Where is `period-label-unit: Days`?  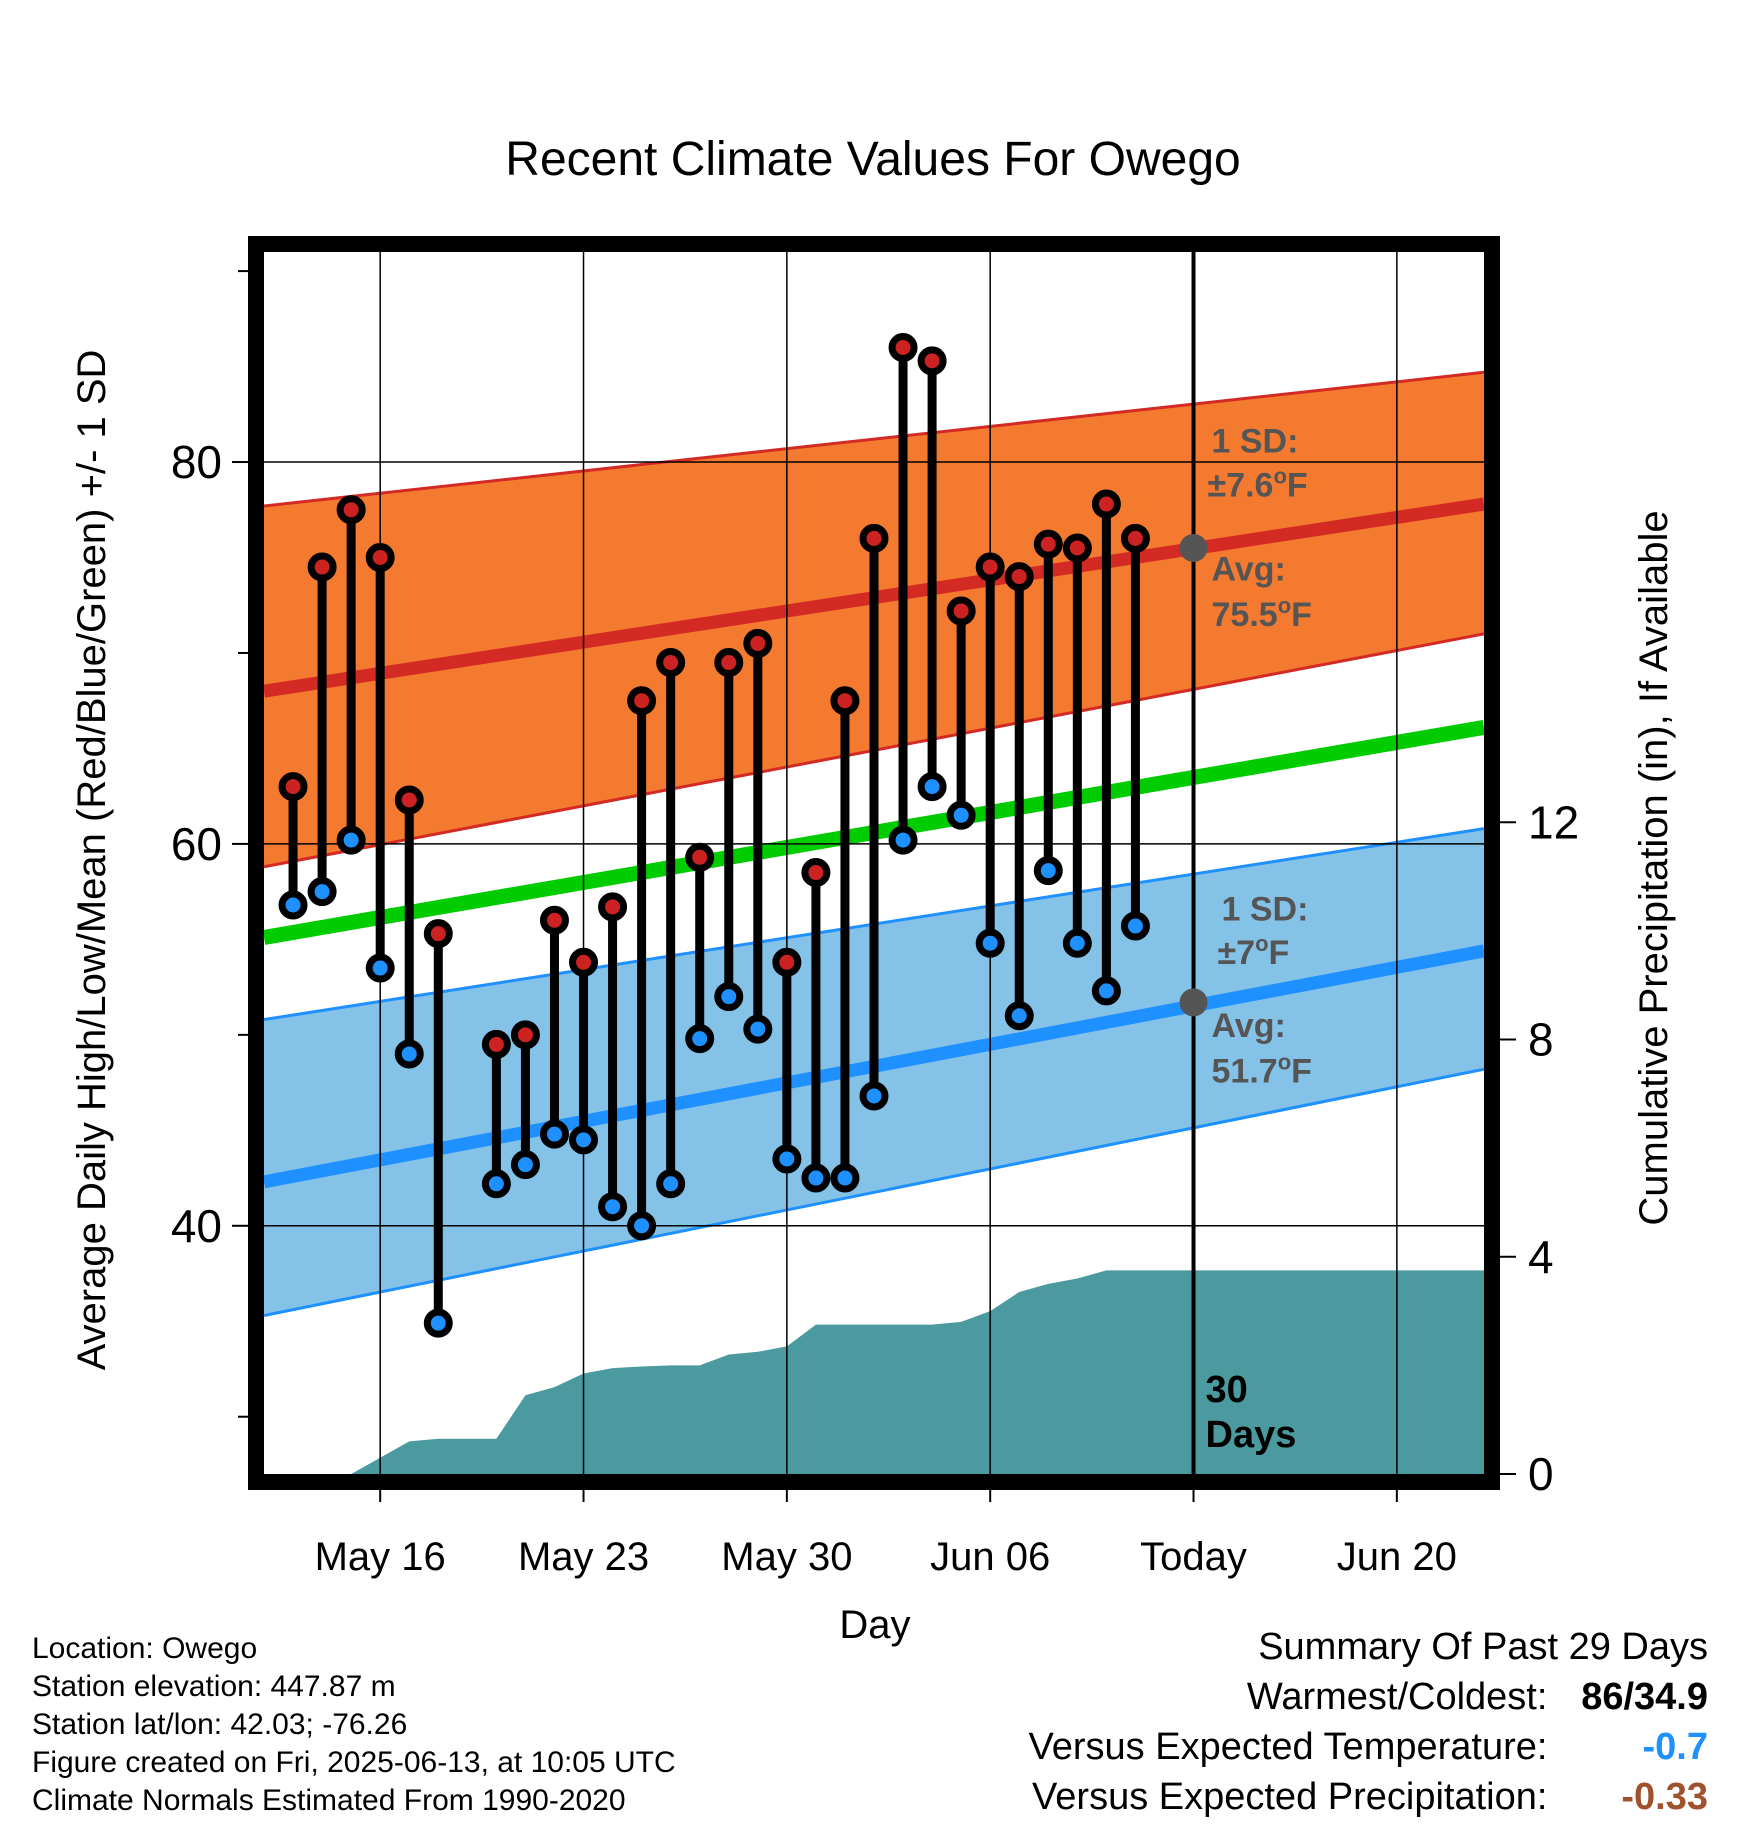 period-label-unit: Days is located at coordinates (1251, 1435).